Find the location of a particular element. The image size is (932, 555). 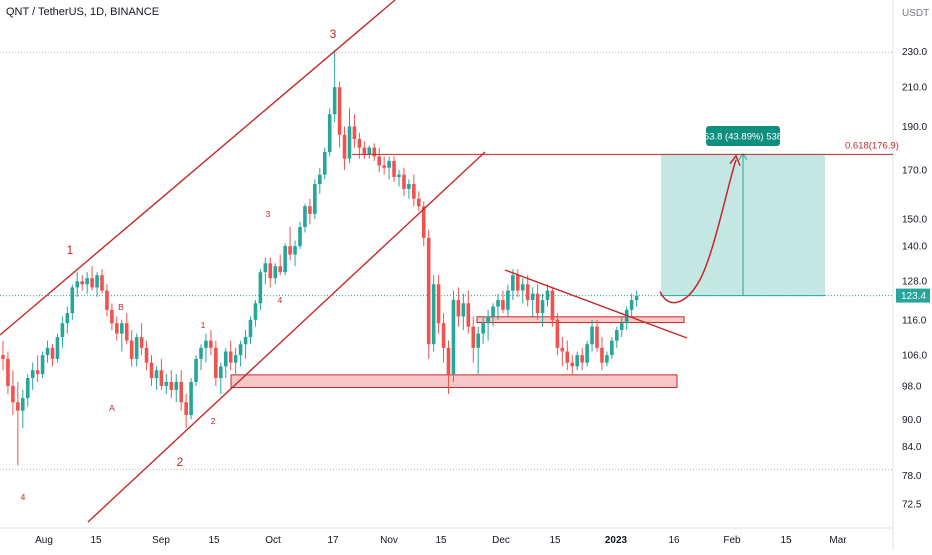

x-tick-label: Aug is located at coordinates (44, 540).